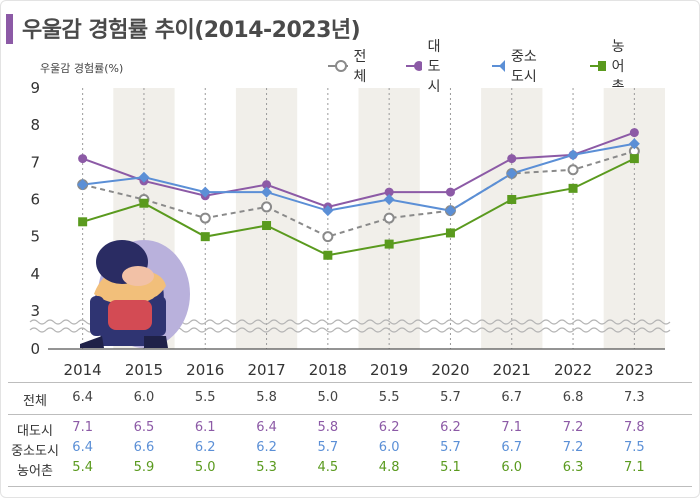 This screenshot has height=498, width=700. What do you see at coordinates (350, 67) in the screenshot?
I see `legend-item-overall: 전체` at bounding box center [350, 67].